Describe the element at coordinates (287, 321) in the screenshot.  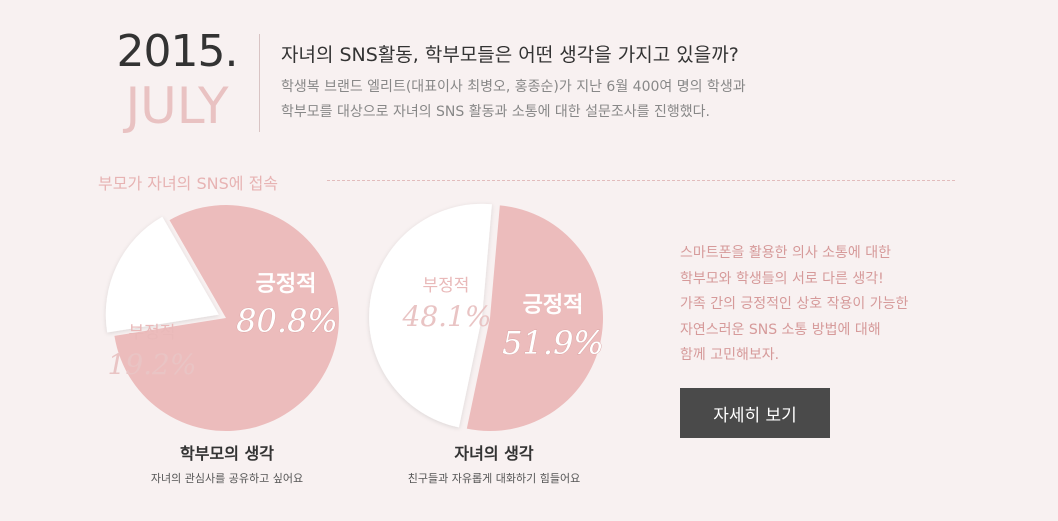
I see `slice-value-label: 80.8%` at that location.